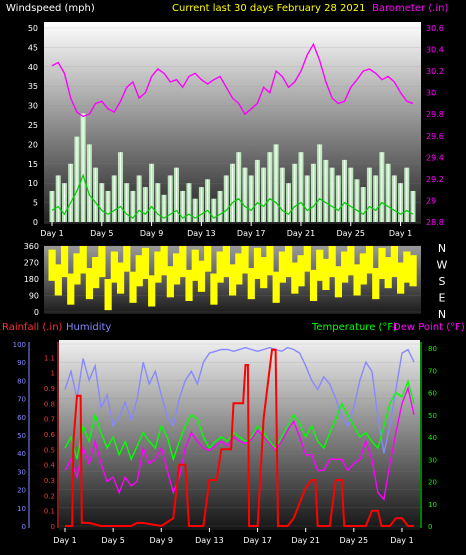  What do you see at coordinates (51, 233) in the screenshot?
I see `wind-x-tick-label: Day 1` at bounding box center [51, 233].